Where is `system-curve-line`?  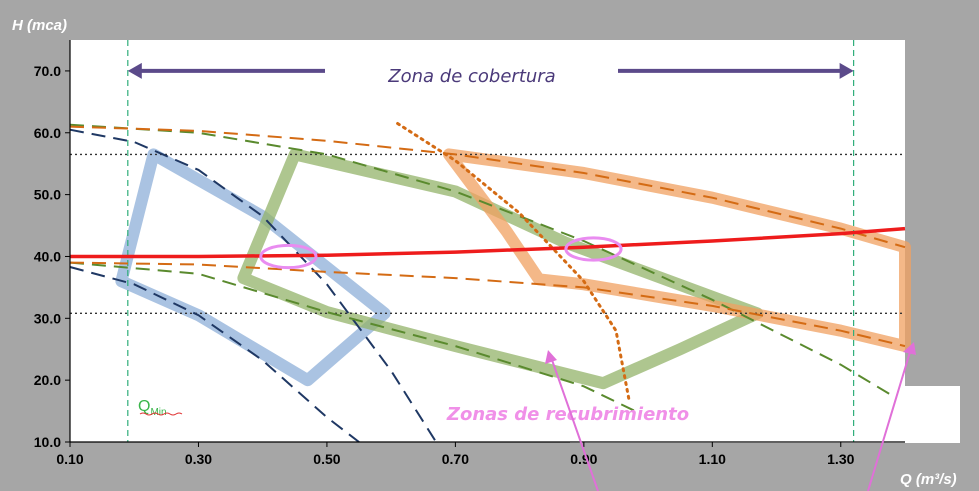
system-curve-line is located at coordinates (488, 242).